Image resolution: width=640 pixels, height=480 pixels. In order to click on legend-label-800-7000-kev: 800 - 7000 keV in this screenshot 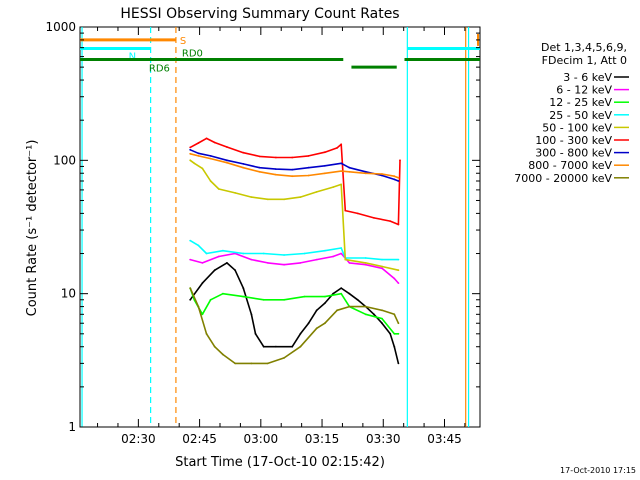, I will do `click(570, 165)`.